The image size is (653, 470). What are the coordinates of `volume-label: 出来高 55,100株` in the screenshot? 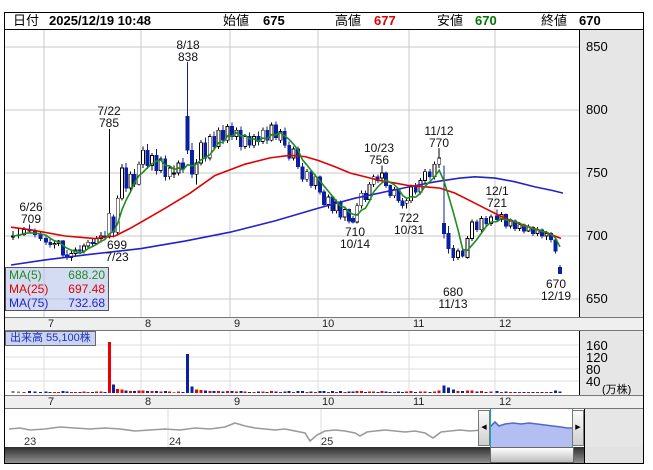 It's located at (50, 338).